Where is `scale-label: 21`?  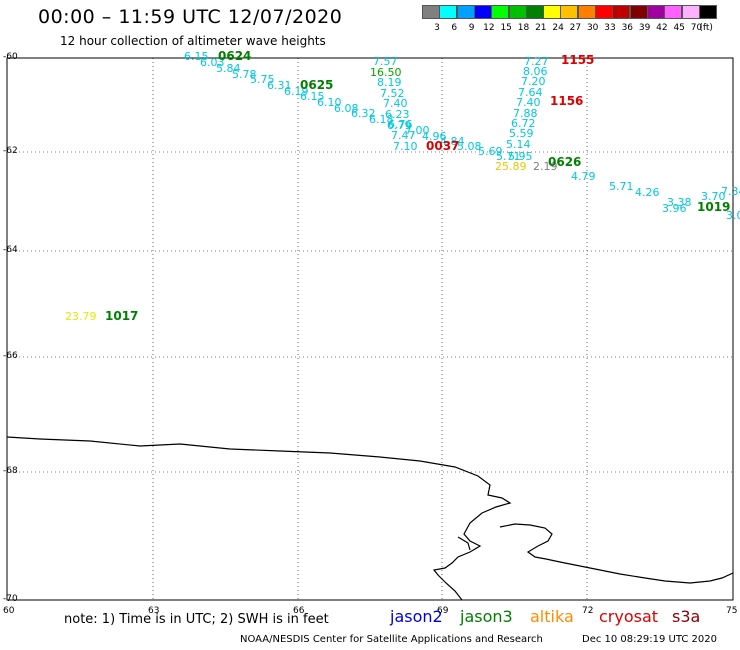
scale-label: 21 is located at coordinates (541, 28).